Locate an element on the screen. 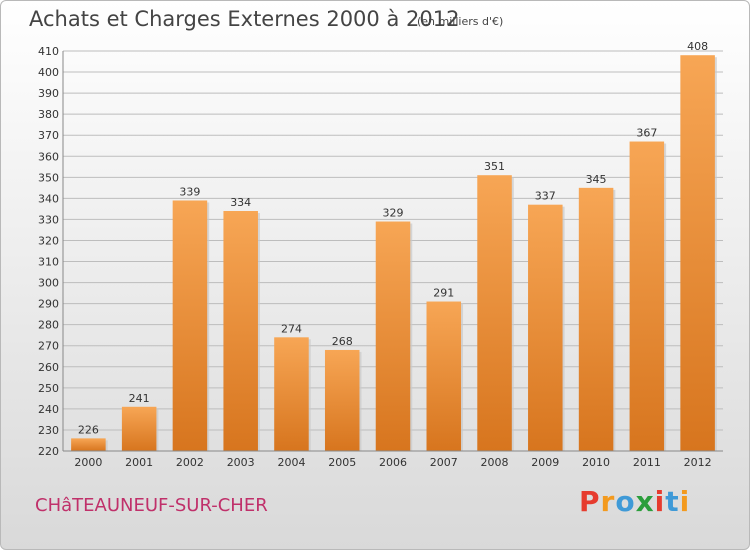 This screenshot has width=750, height=550. x-tick-label: 2012 is located at coordinates (698, 462).